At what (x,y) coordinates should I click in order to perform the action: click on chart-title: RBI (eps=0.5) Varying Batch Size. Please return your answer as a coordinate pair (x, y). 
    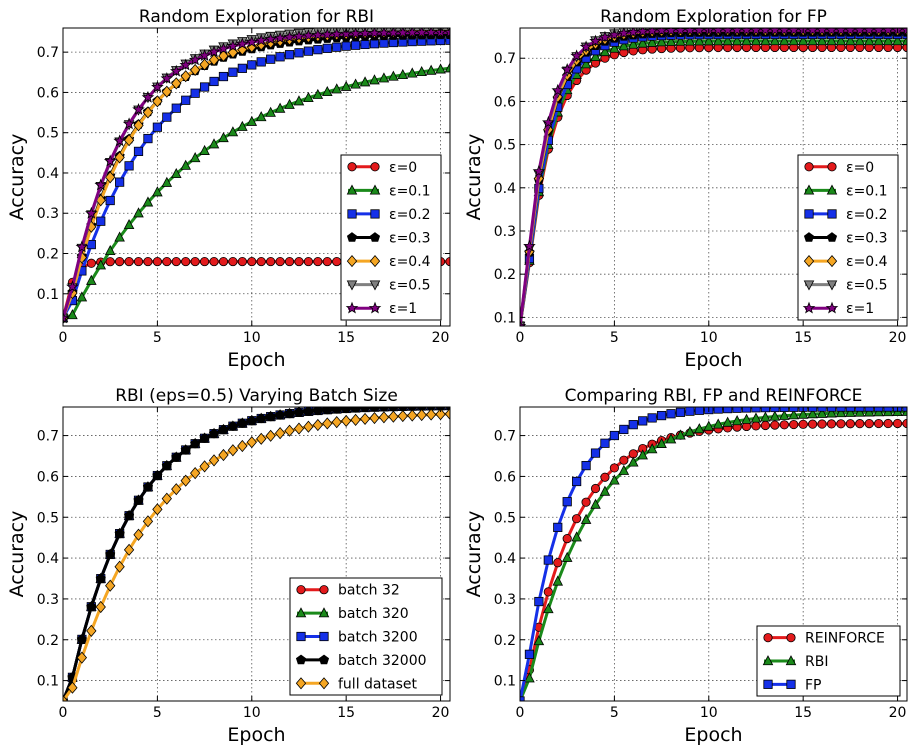
    Looking at the image, I should click on (256, 396).